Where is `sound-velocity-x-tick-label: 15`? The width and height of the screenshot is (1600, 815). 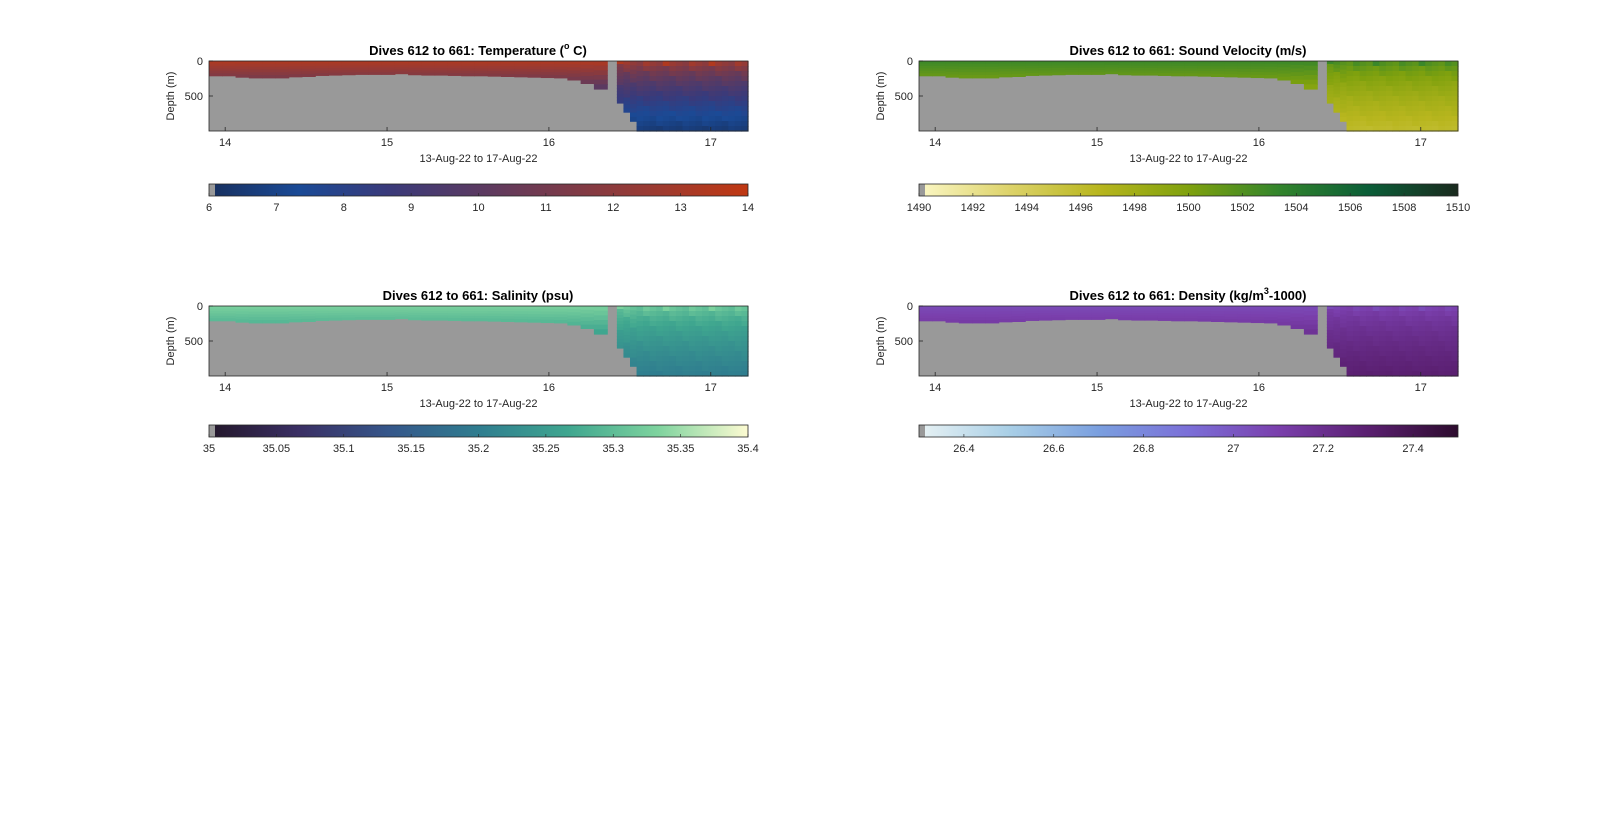
sound-velocity-x-tick-label: 15 is located at coordinates (1097, 143).